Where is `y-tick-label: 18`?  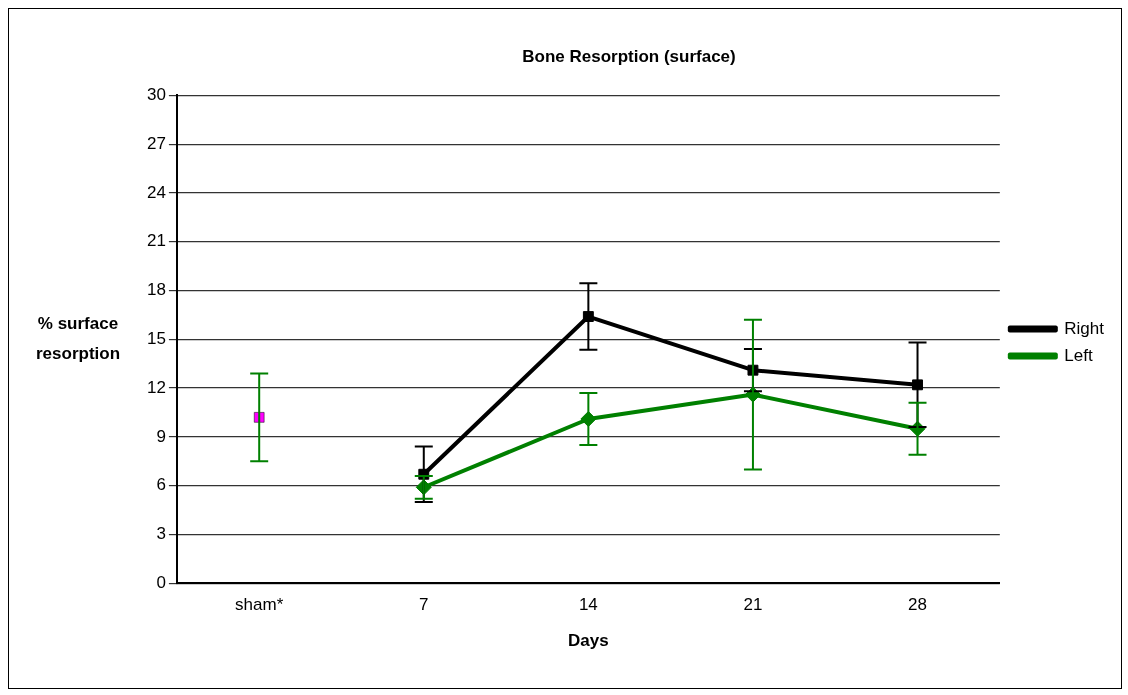
y-tick-label: 18 is located at coordinates (156, 290).